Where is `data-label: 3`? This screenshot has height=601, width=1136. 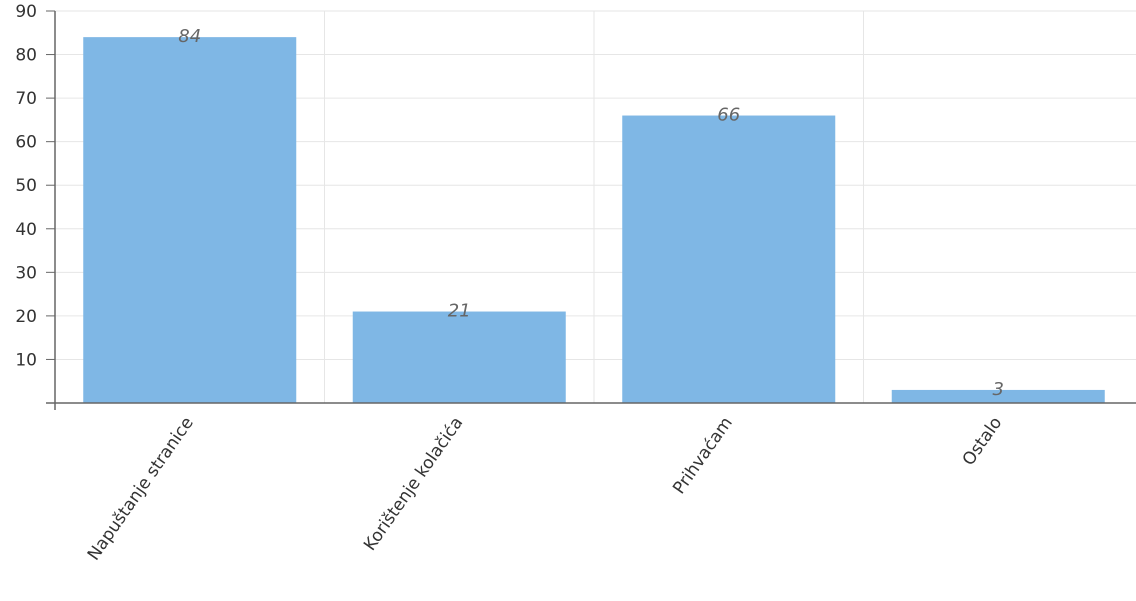
data-label: 3 is located at coordinates (998, 389).